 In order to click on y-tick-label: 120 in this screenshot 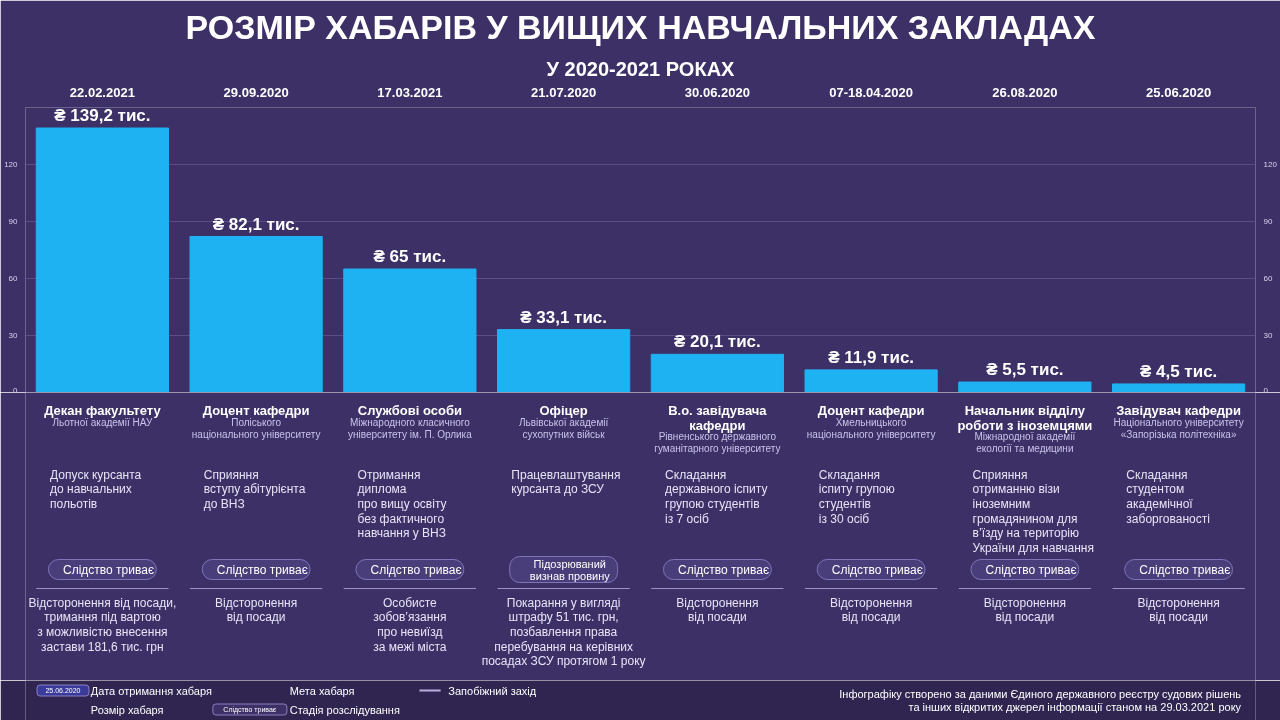, I will do `click(11, 164)`.